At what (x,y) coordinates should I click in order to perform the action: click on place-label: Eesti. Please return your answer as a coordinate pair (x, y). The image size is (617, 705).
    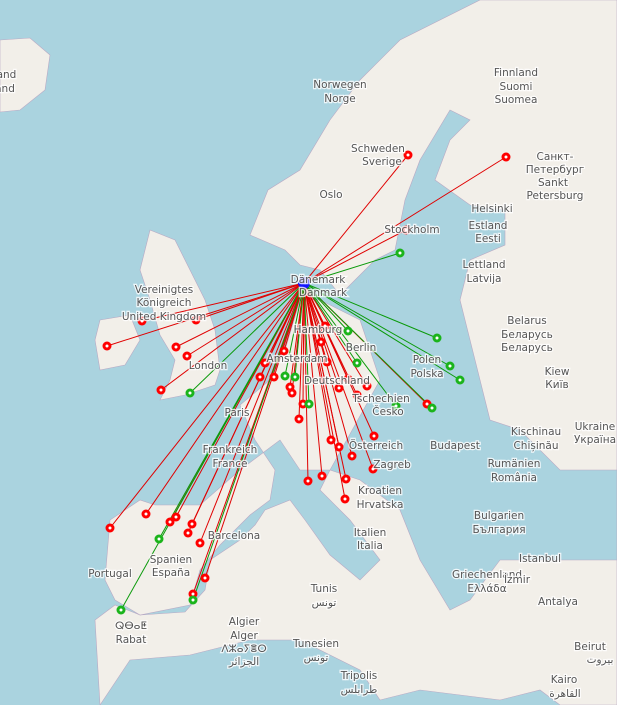
    Looking at the image, I should click on (488, 239).